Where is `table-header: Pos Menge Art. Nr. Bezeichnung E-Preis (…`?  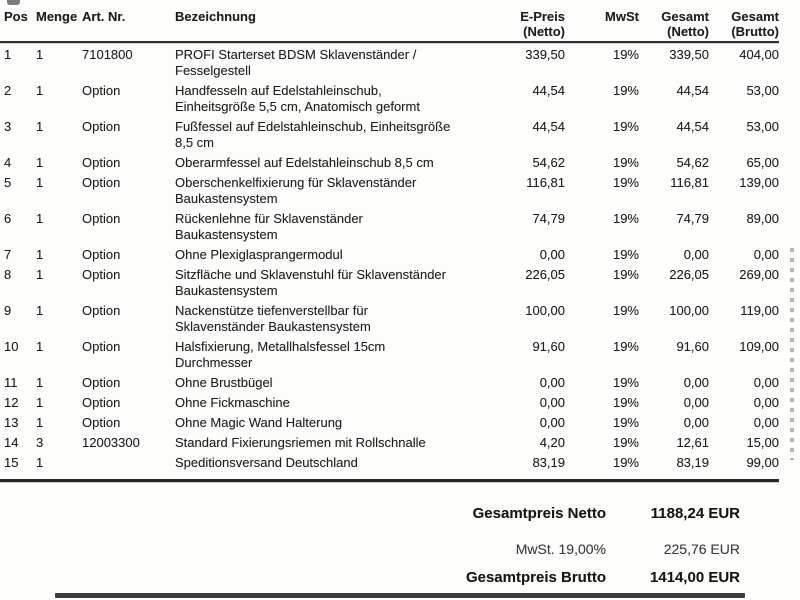
table-header: Pos Menge Art. Nr. Bezeichnung E-Preis (… is located at coordinates (391, 24).